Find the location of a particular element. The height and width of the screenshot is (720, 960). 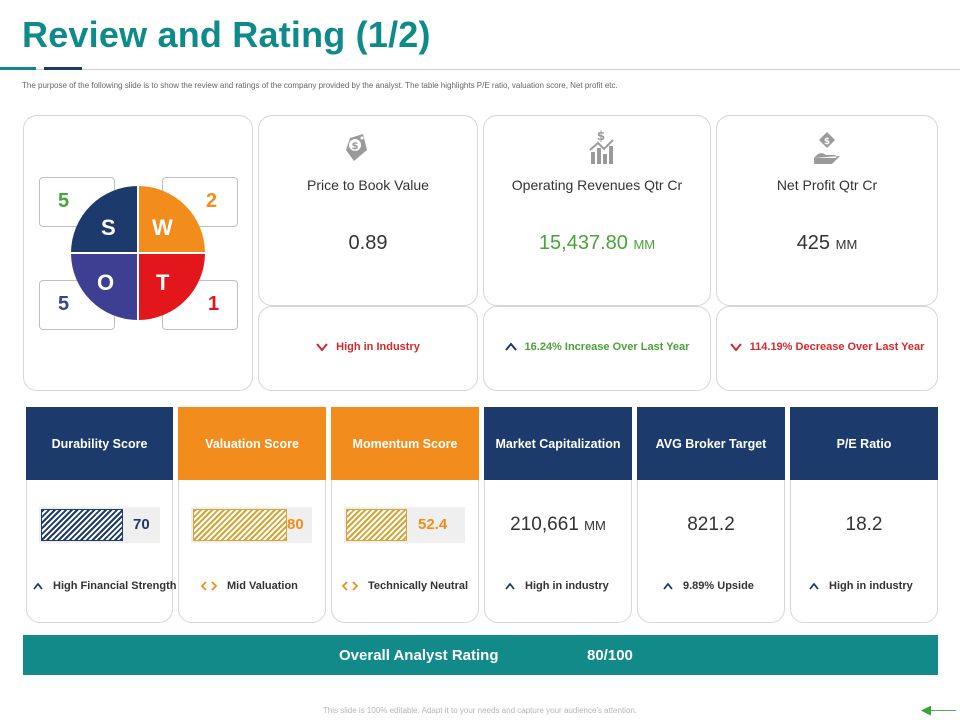

overall-rating-label: Overall Analyst Rating is located at coordinates (419, 655).